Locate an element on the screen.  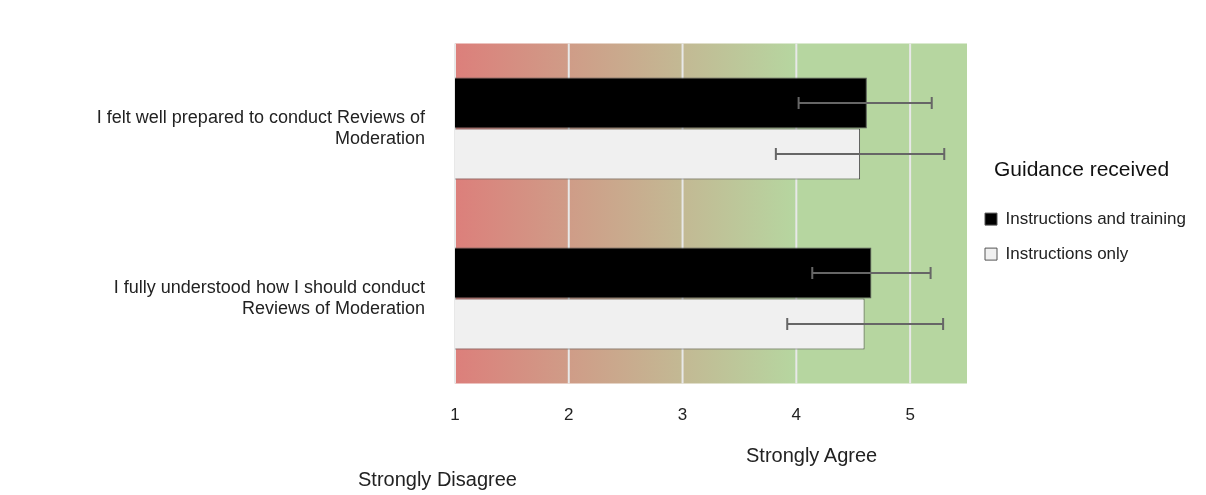
x-tick-label: 4 is located at coordinates (796, 415).